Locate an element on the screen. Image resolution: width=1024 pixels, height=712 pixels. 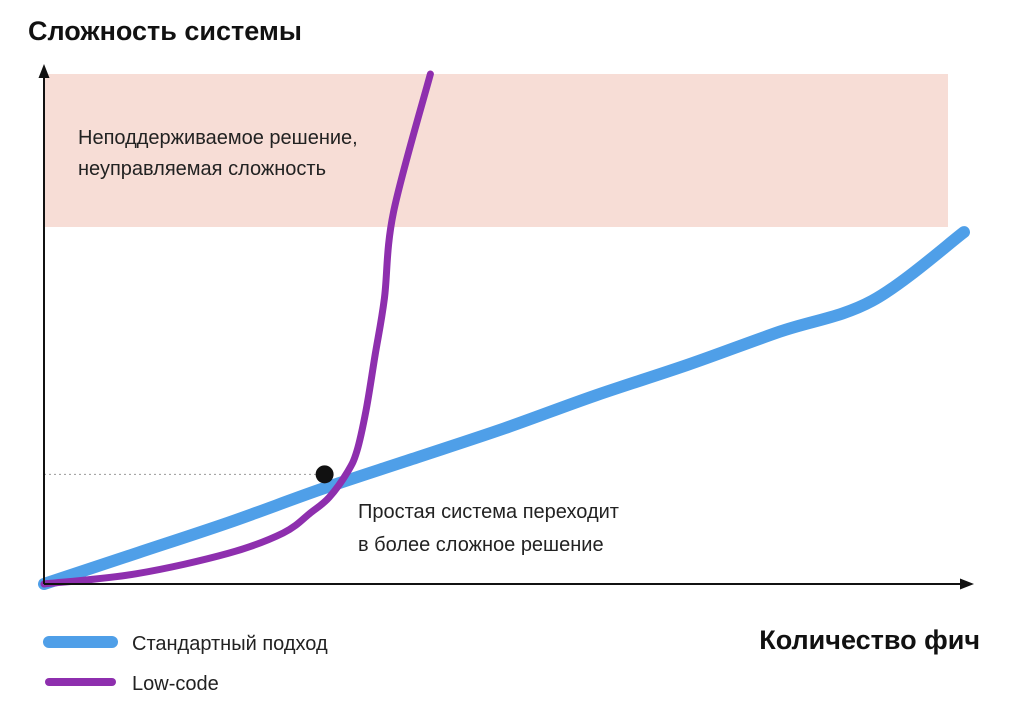
zone-label-line-2: неуправляемая сложность is located at coordinates (202, 169).